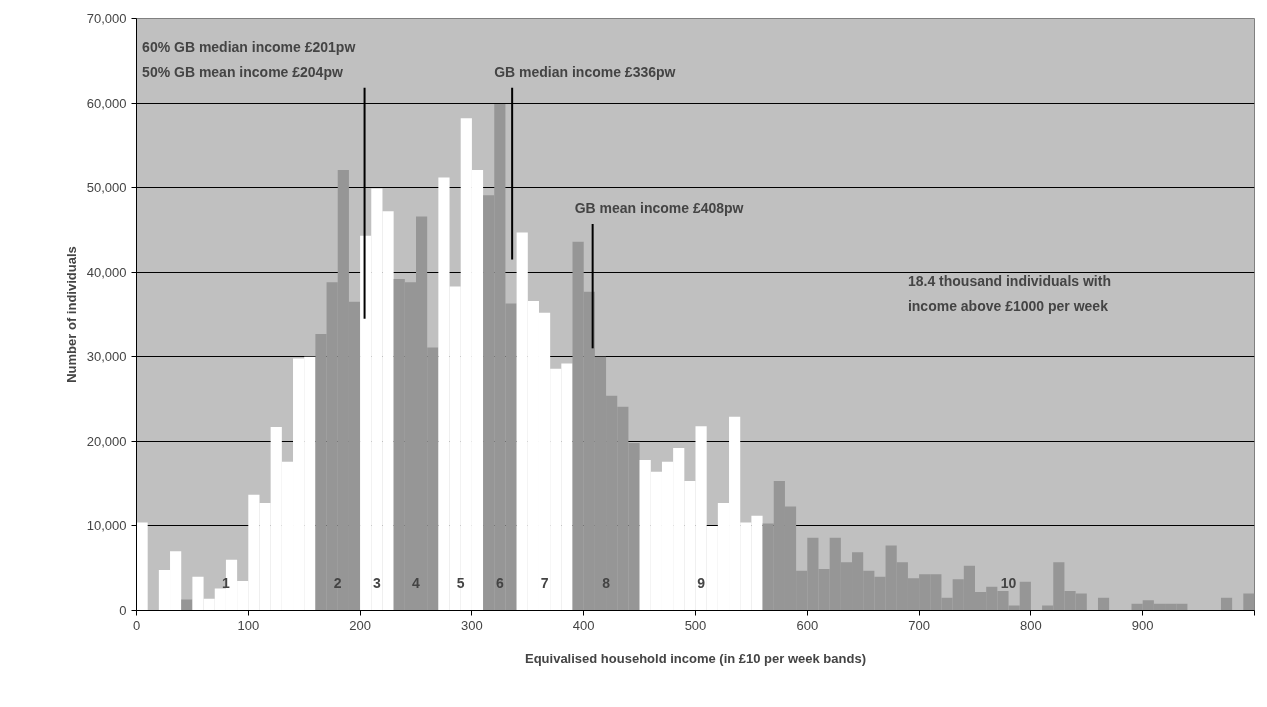 This screenshot has width=1267, height=707. Describe the element at coordinates (499, 582) in the screenshot. I see `annotation: 6` at that location.